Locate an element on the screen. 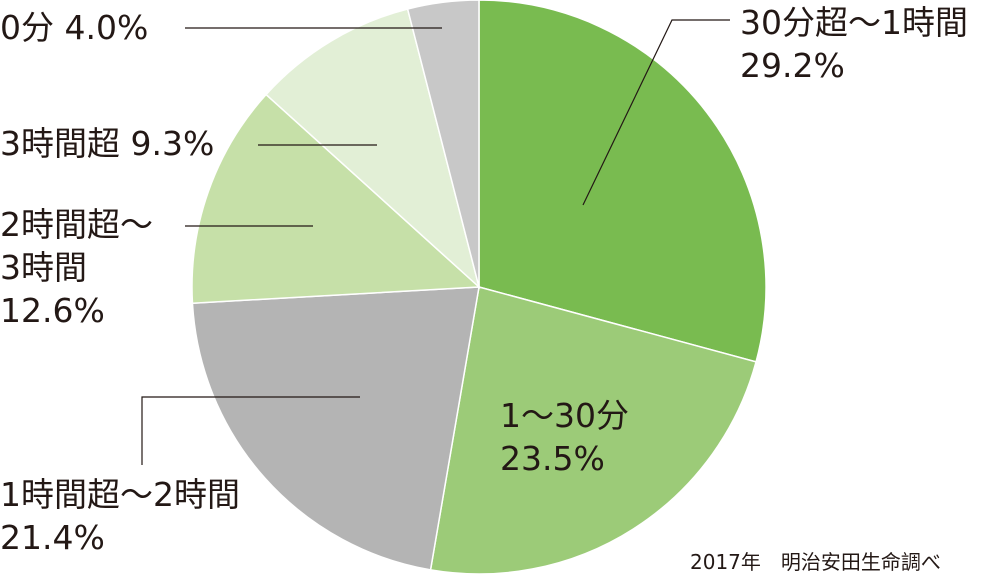 This screenshot has width=1000, height=574. label-1h-2h-category: 1時間超〜2時間 is located at coordinates (120, 494).